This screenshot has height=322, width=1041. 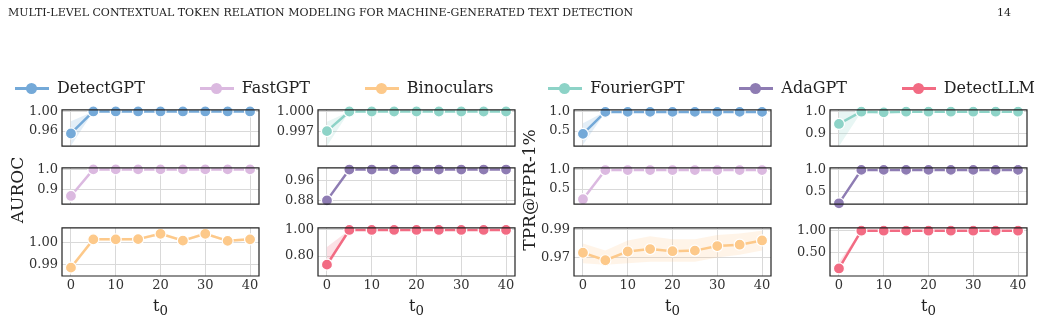 What do you see at coordinates (989, 87) in the screenshot?
I see `legend-label: DetectLLM` at bounding box center [989, 87].